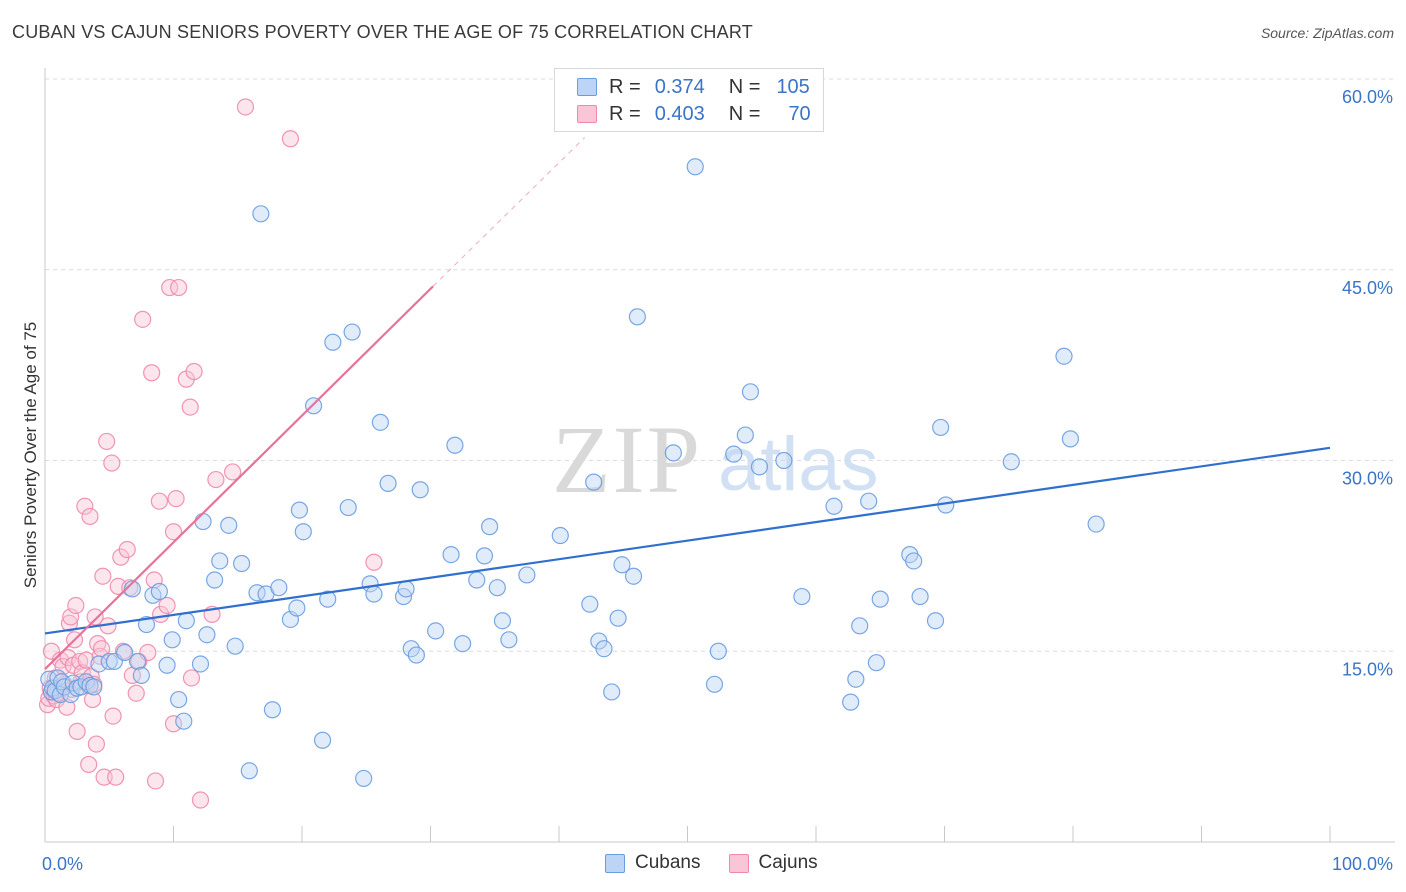 The height and width of the screenshot is (892, 1406). What do you see at coordinates (587, 114) in the screenshot?
I see `cajuns-swatch` at bounding box center [587, 114].